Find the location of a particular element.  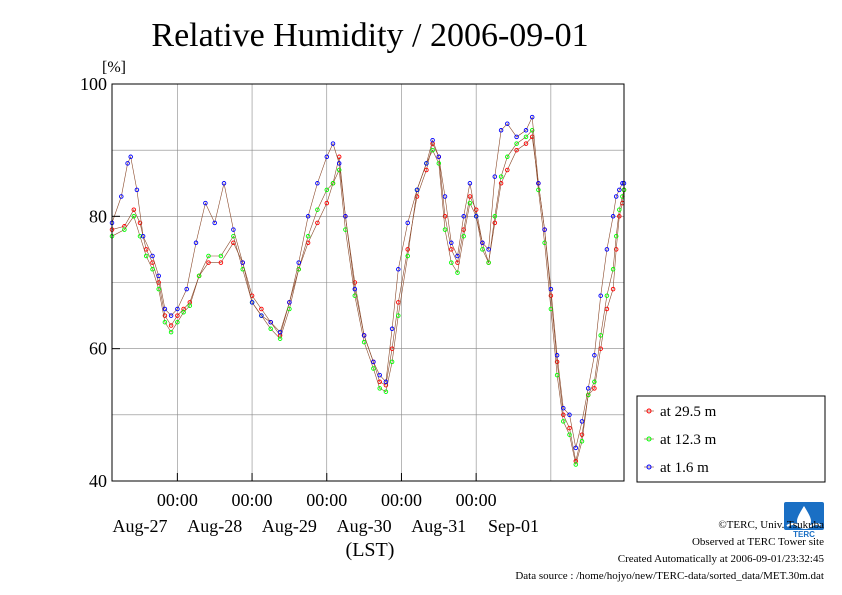

y-tick-label: 40 is located at coordinates (98, 481).